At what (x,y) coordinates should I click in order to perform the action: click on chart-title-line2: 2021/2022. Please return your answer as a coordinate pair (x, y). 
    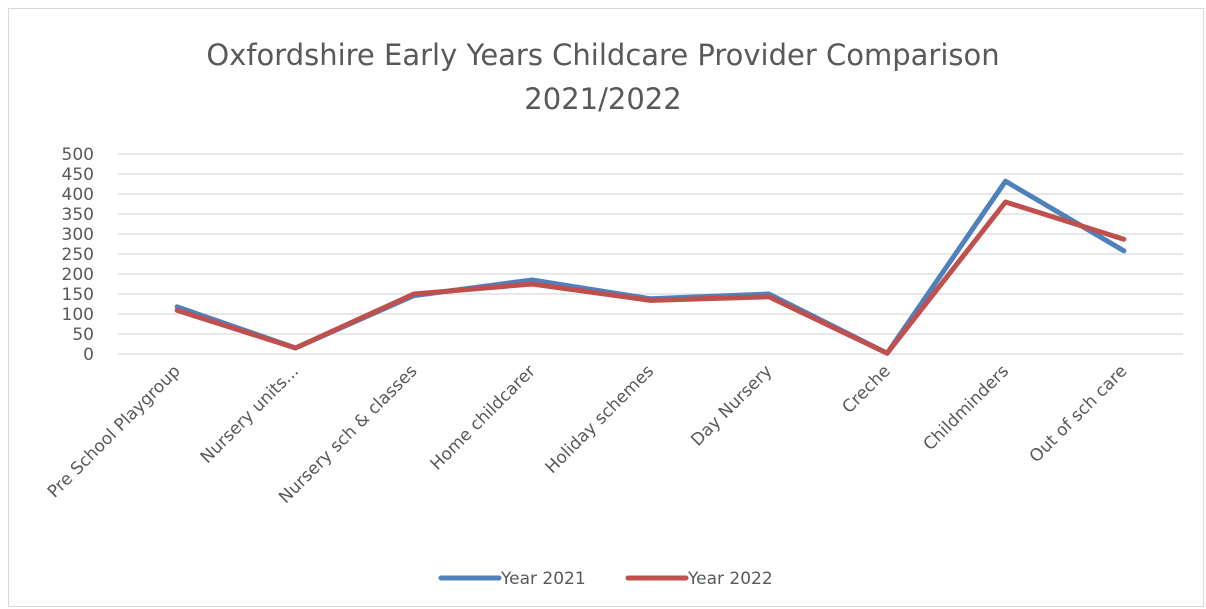
    Looking at the image, I should click on (603, 99).